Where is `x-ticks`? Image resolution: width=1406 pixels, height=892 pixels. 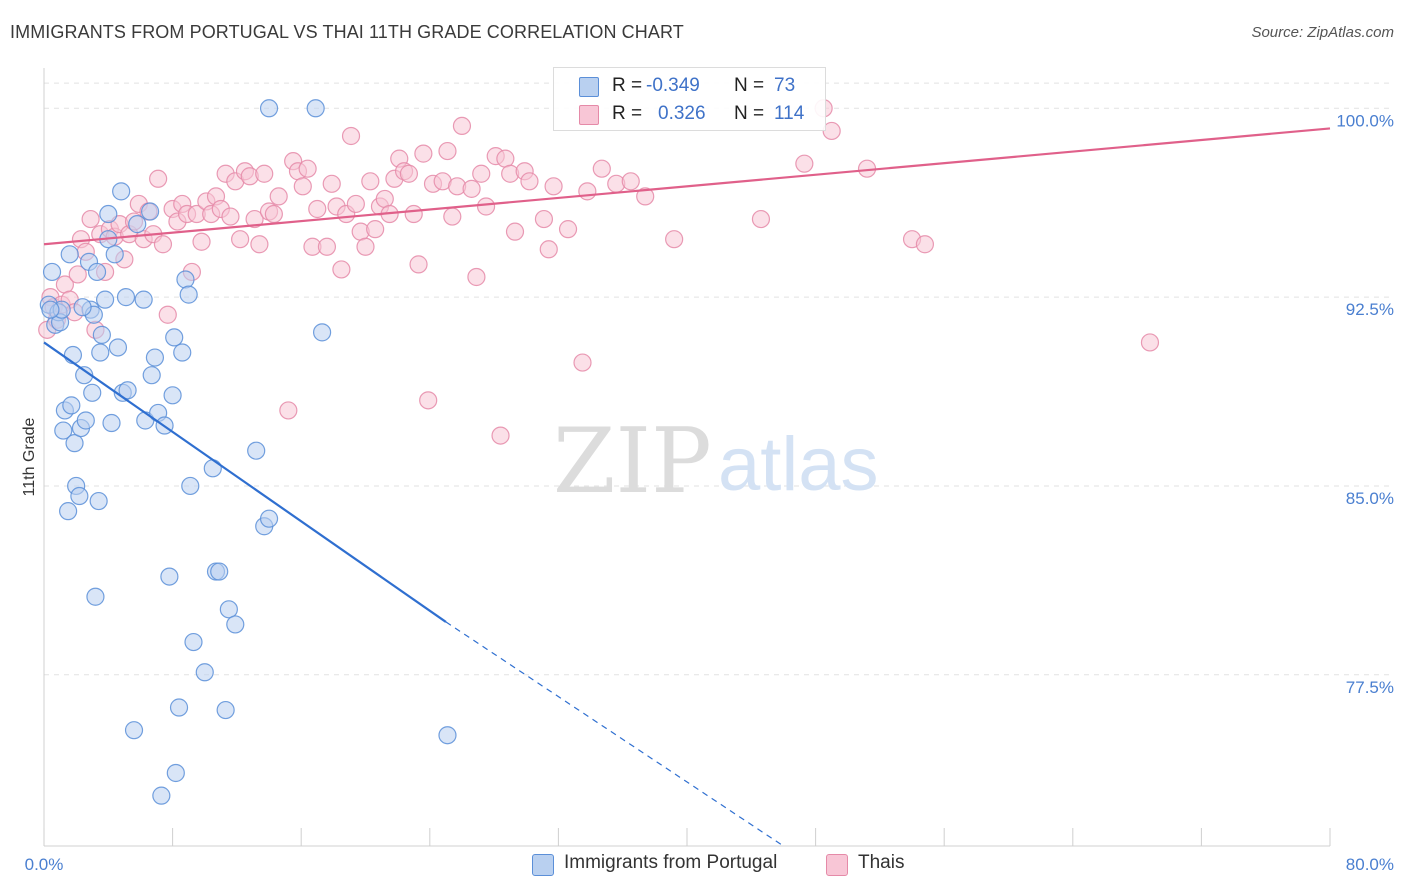 x-ticks is located at coordinates (687, 837).